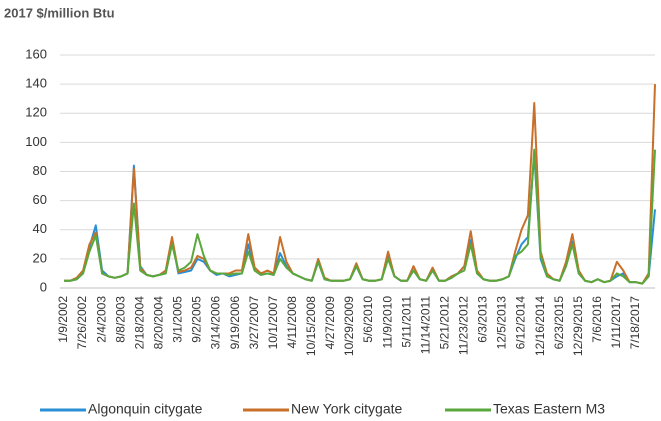 The image size is (661, 421). What do you see at coordinates (101, 319) in the screenshot?
I see `x-tick-label: 2/4/2003` at bounding box center [101, 319].